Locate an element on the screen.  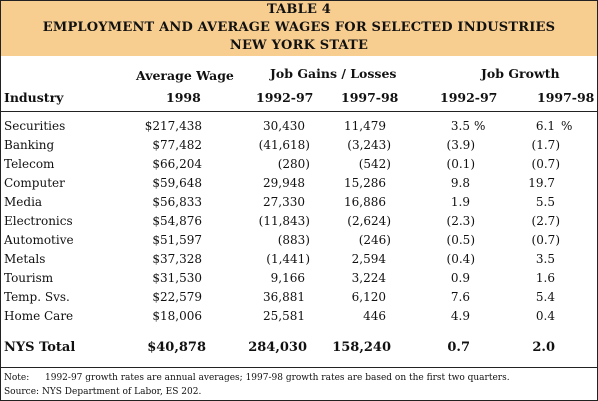
job-growth-1992-97: (0.1) is located at coordinates (460, 164).